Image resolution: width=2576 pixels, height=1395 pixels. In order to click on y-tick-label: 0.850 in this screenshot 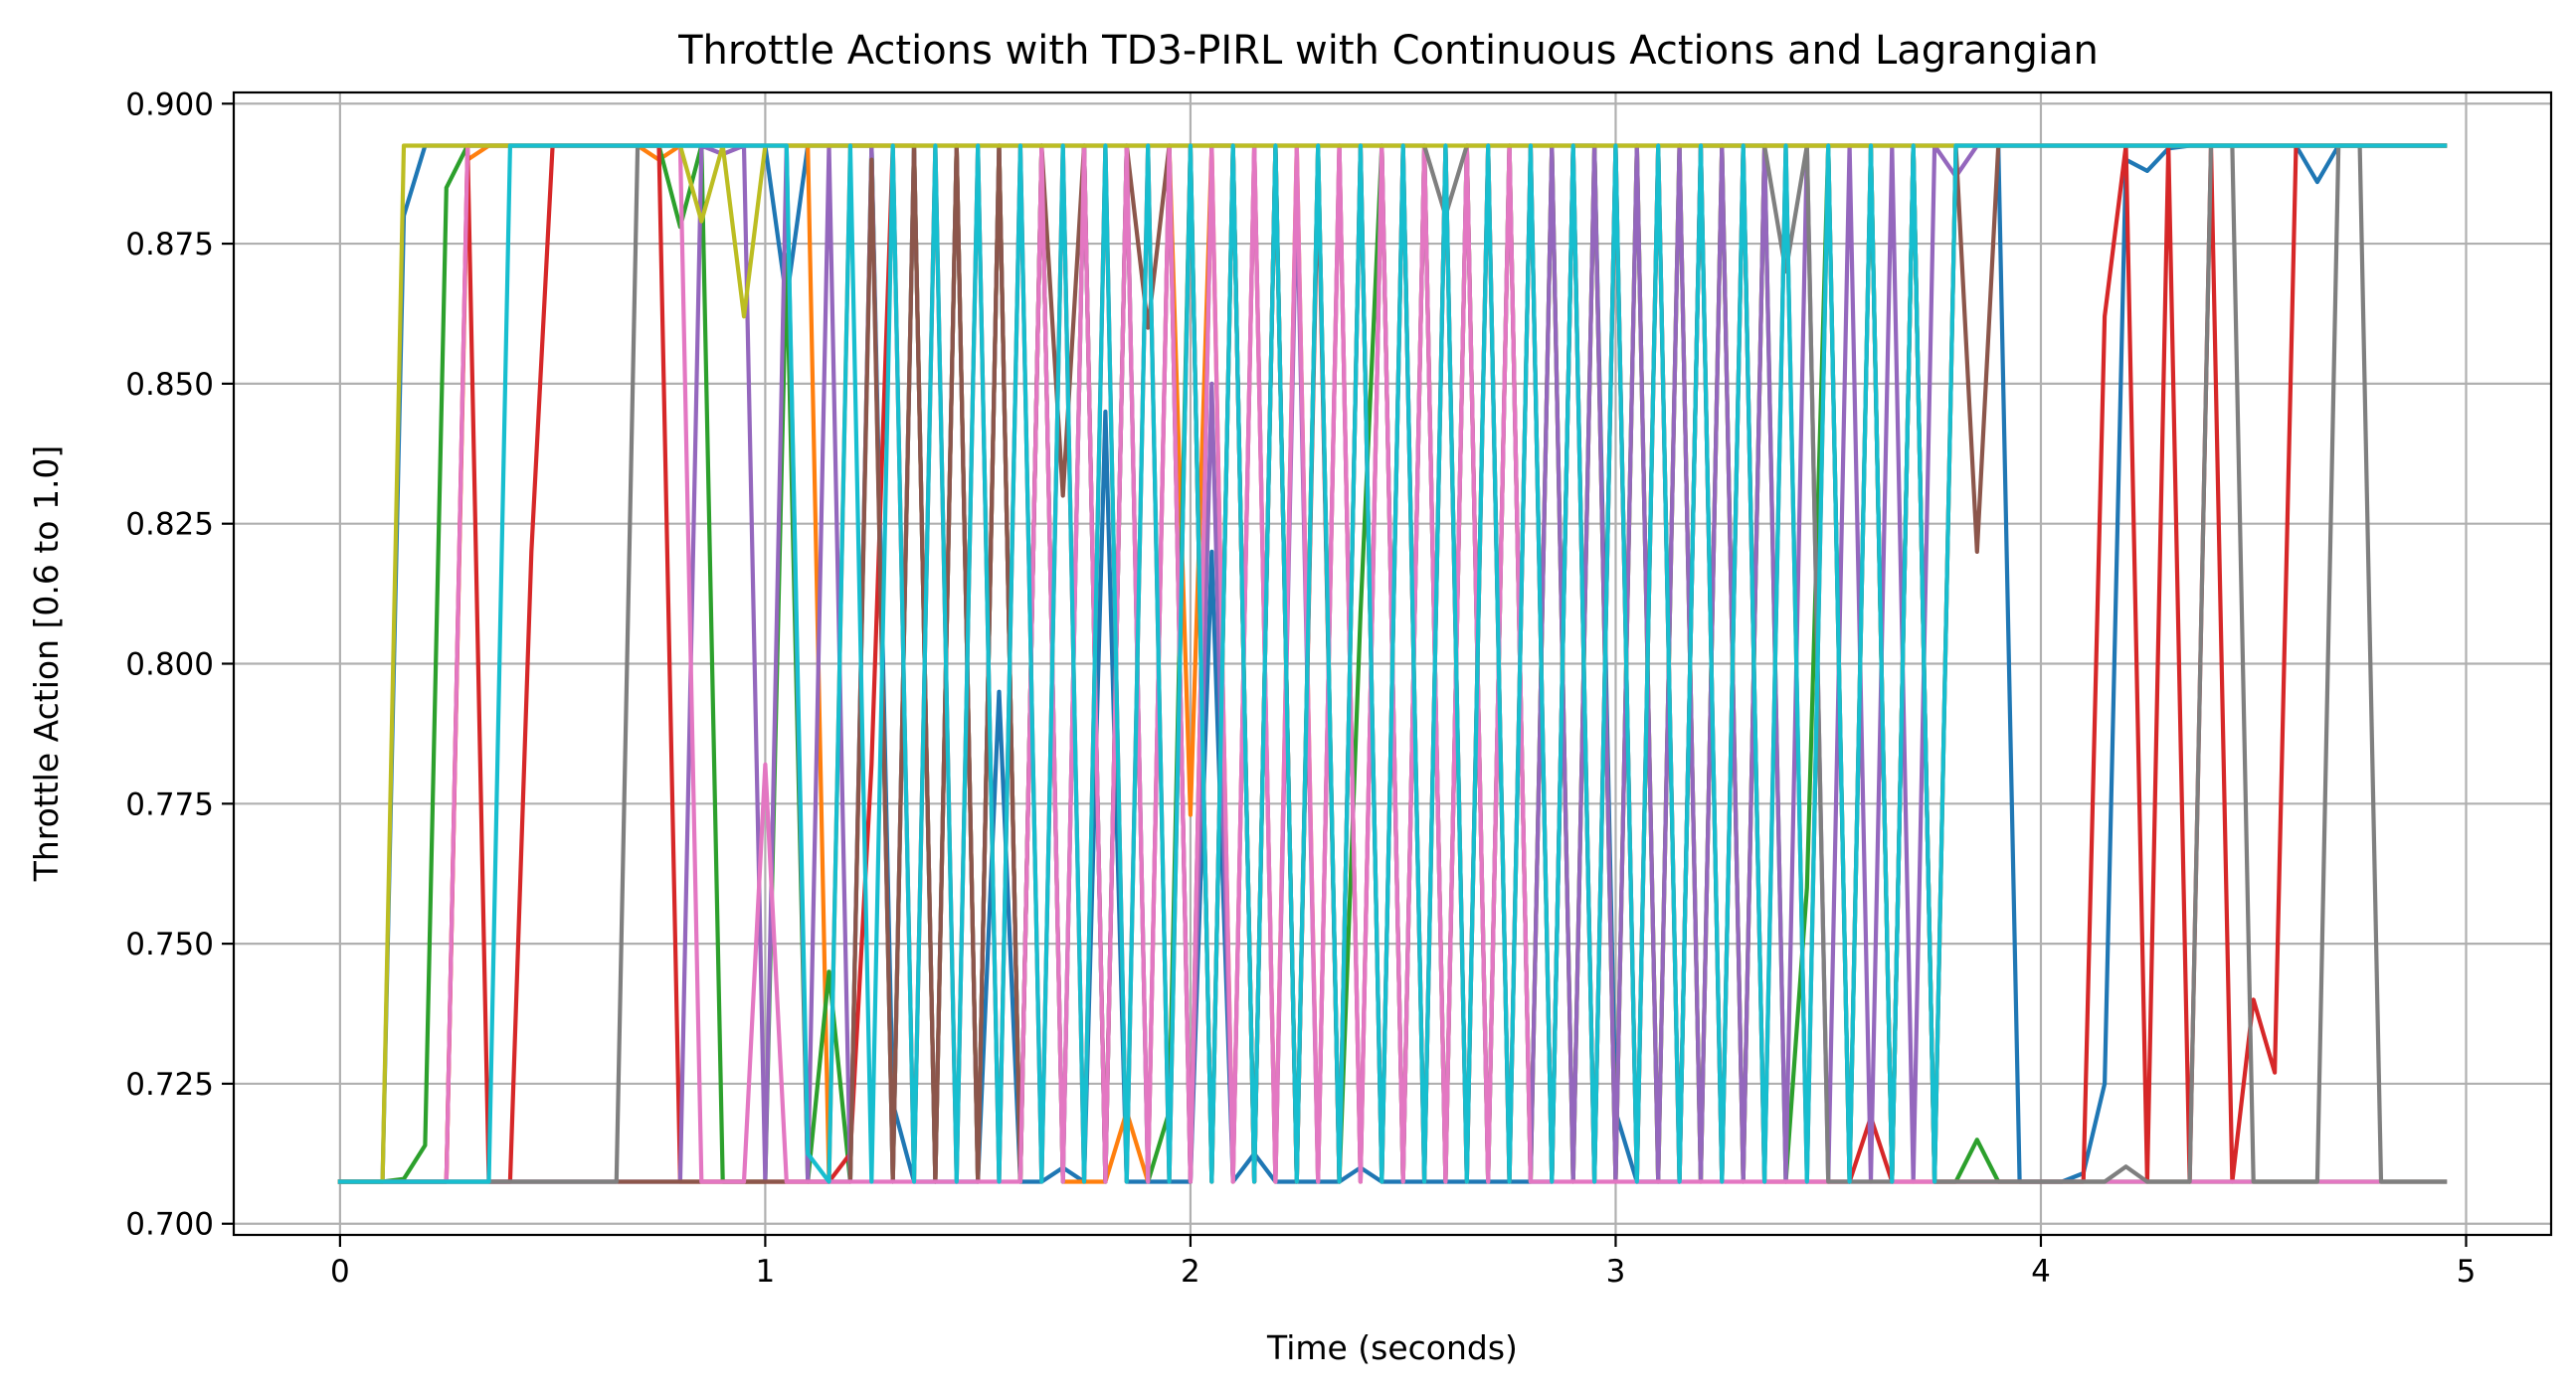, I will do `click(169, 385)`.